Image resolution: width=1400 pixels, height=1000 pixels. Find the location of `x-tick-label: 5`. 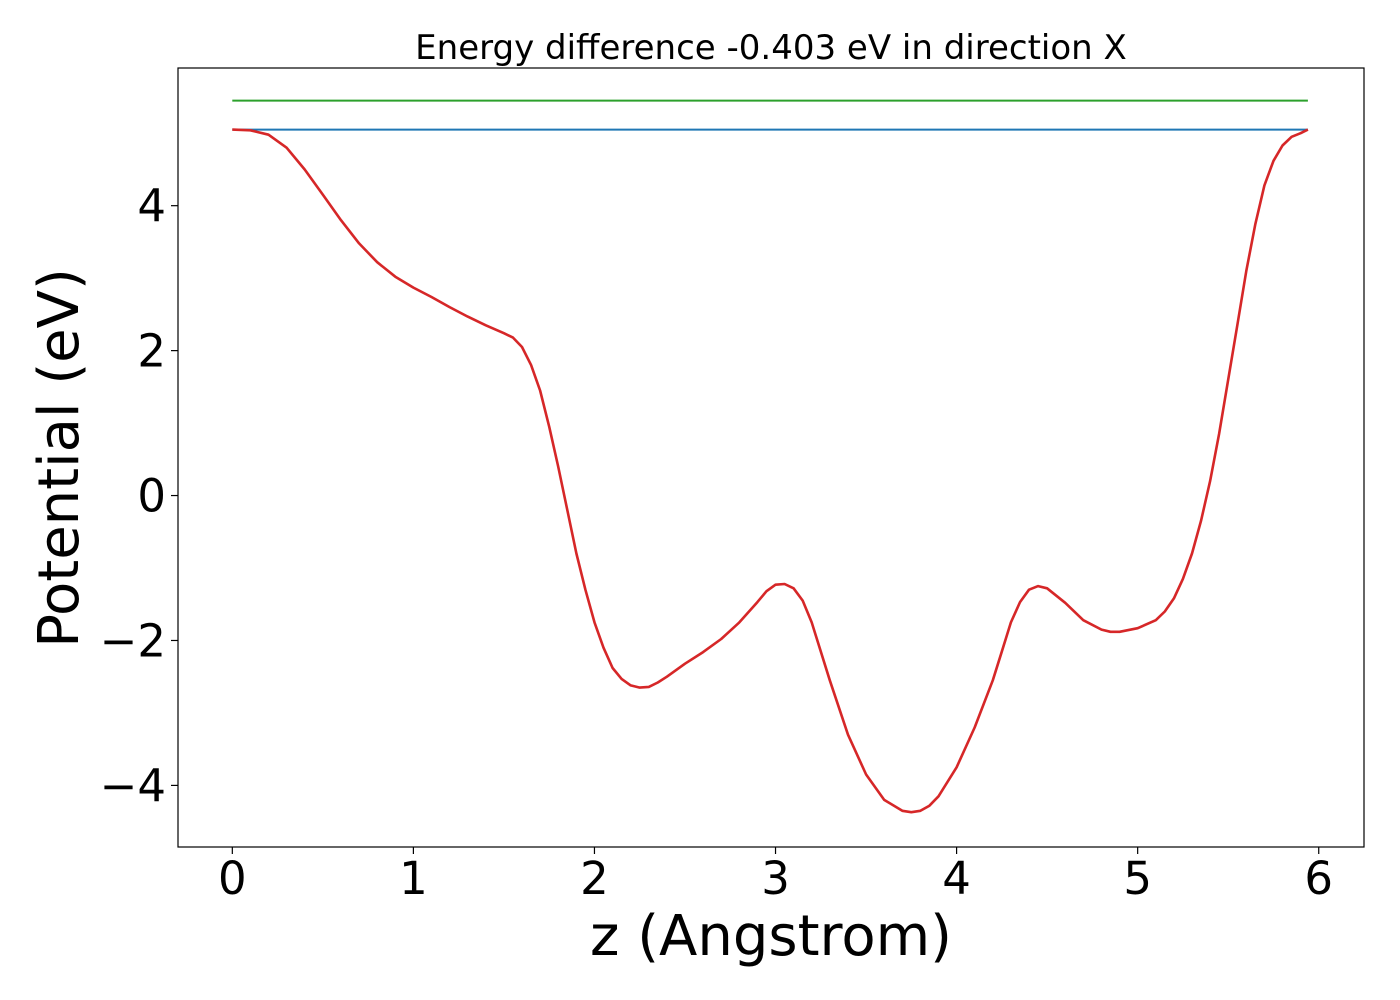

x-tick-label: 5 is located at coordinates (1137, 878).